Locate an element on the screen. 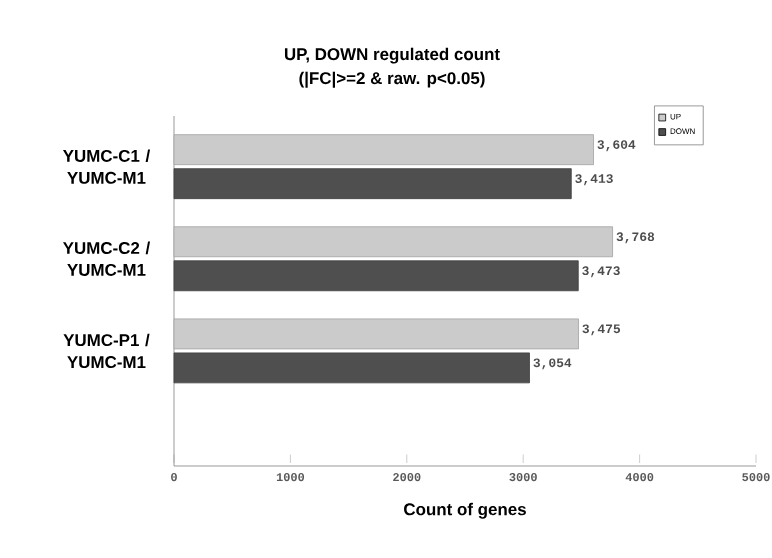 The image size is (772, 558). y-tick-label: YUMC-C2 / YUMC-M1 is located at coordinates (106, 258).